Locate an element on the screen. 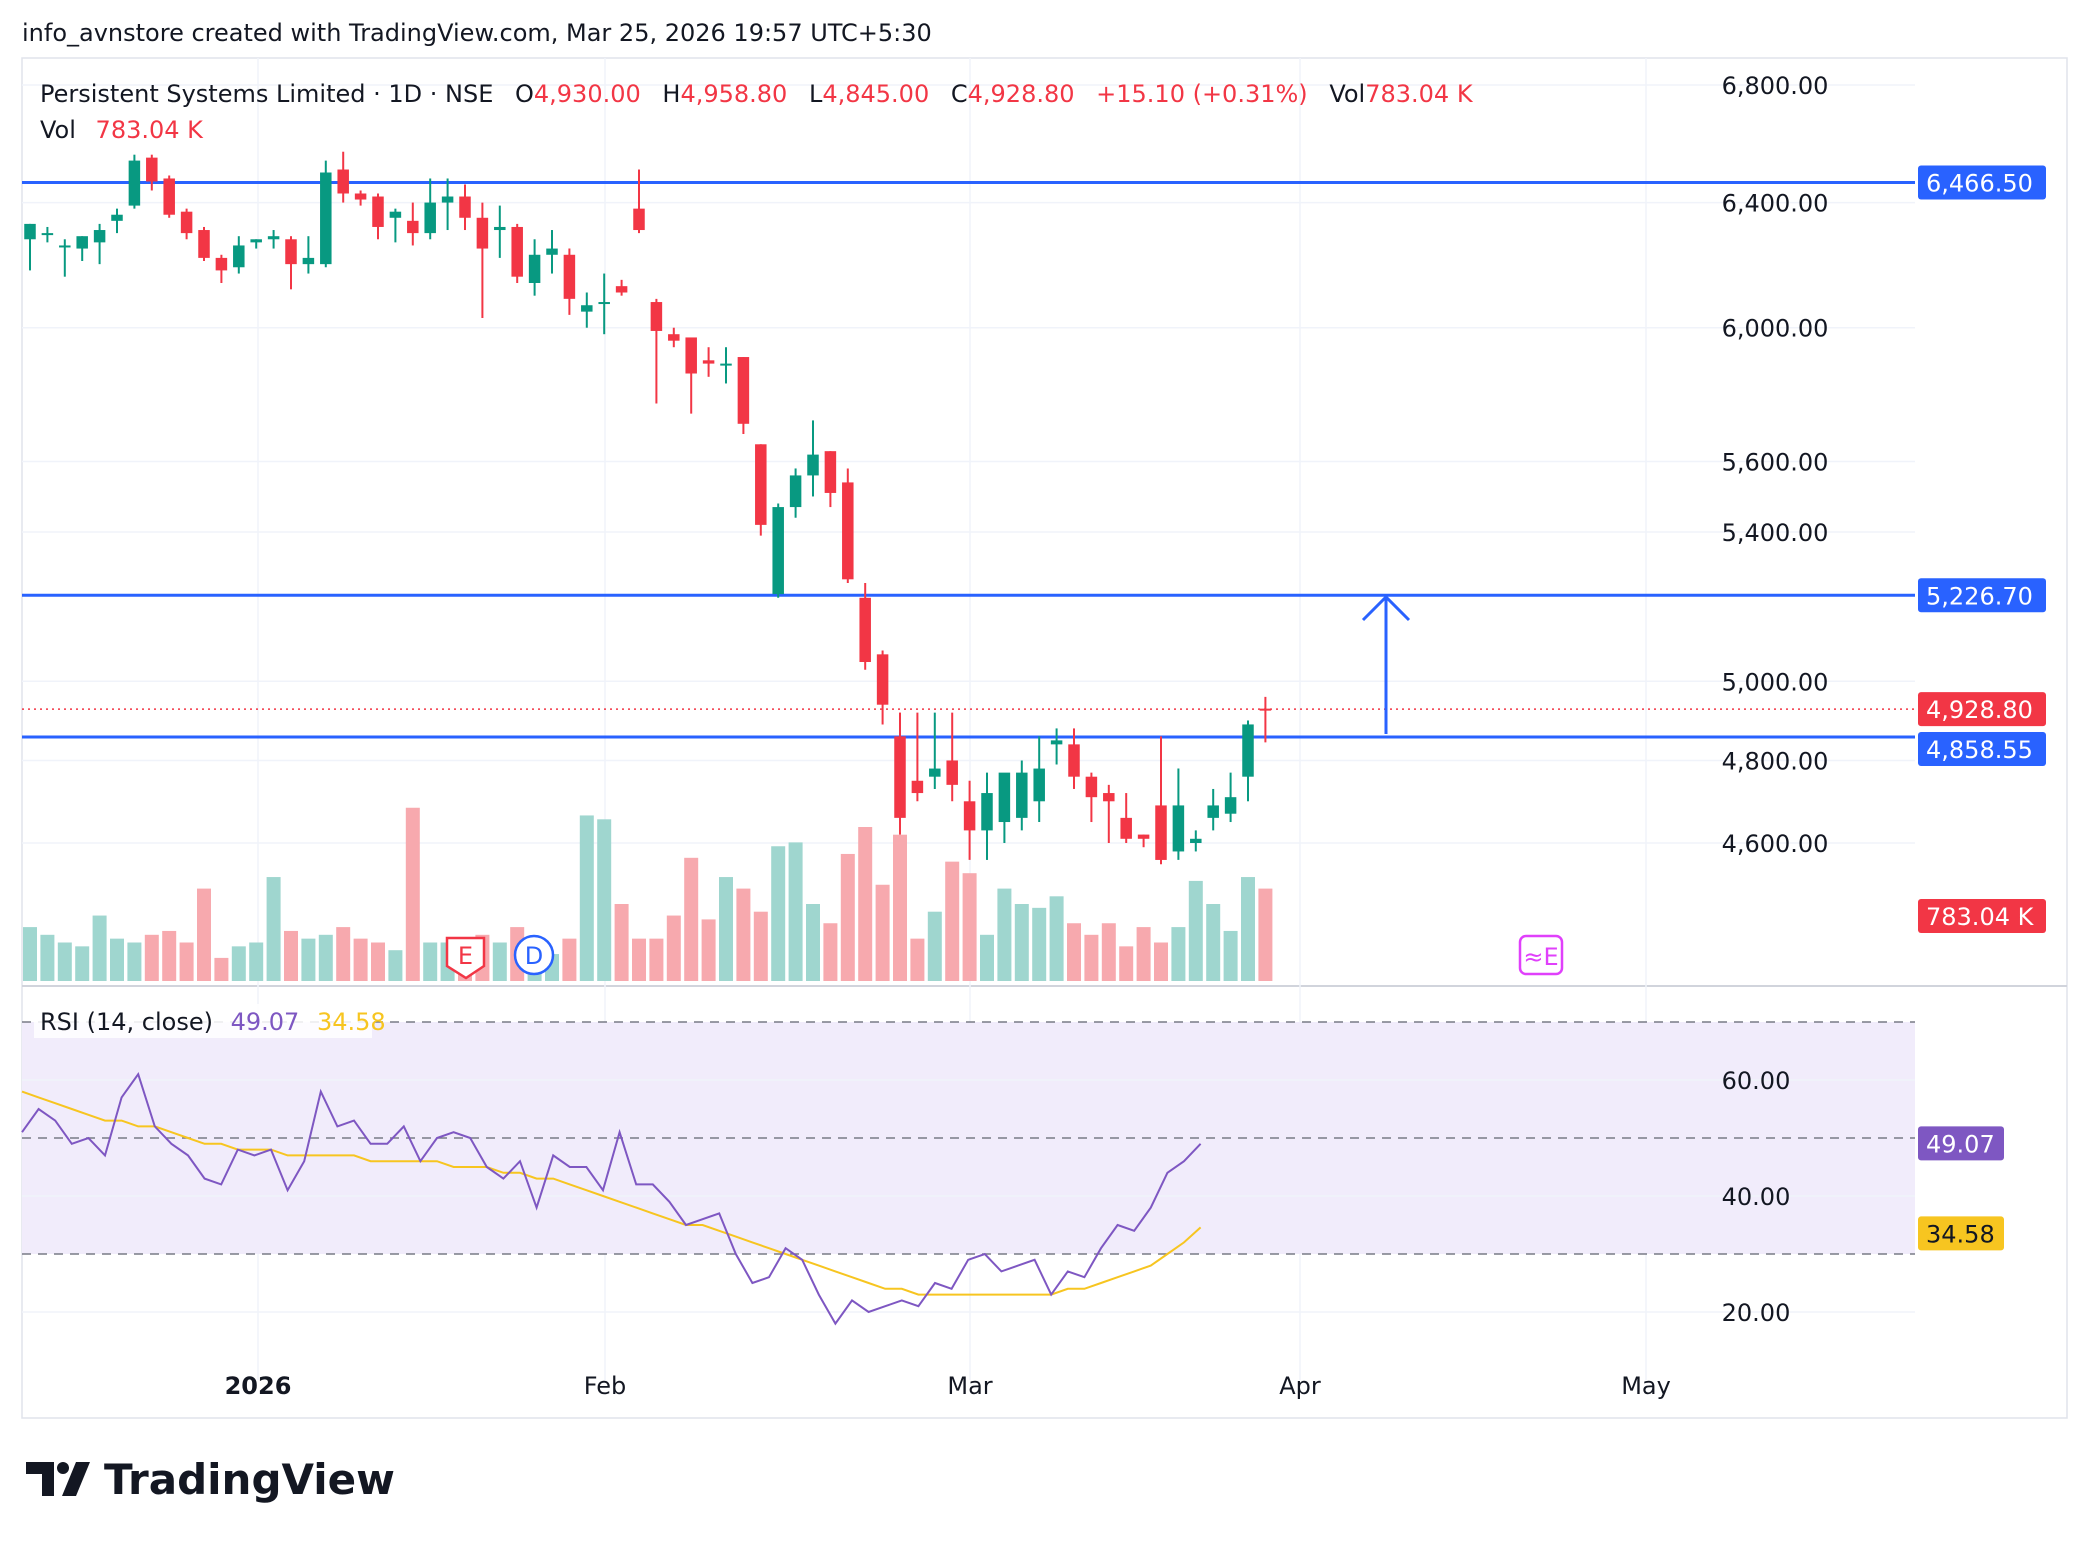 The image size is (2079, 1543). dividend-marker: D is located at coordinates (534, 955).